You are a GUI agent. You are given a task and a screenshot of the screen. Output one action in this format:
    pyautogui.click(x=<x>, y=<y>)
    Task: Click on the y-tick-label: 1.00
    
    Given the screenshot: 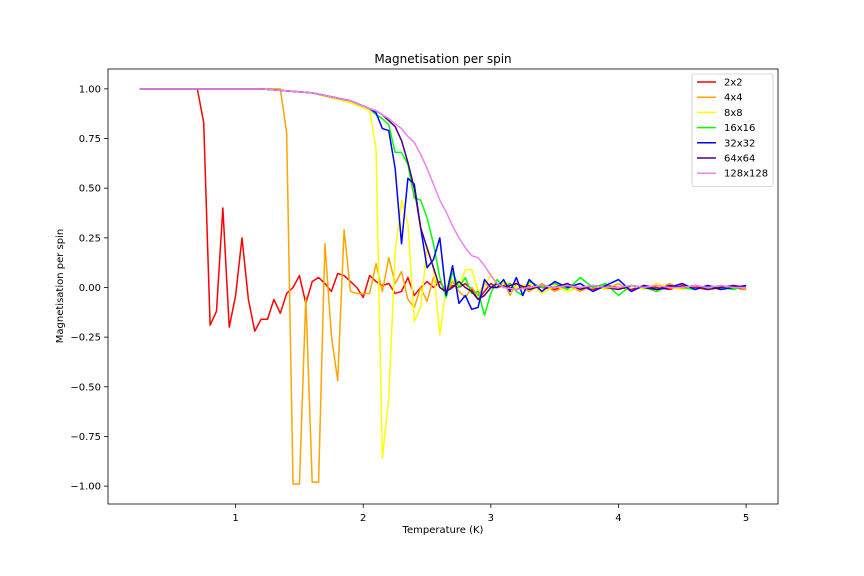 What is the action you would take?
    pyautogui.click(x=90, y=89)
    